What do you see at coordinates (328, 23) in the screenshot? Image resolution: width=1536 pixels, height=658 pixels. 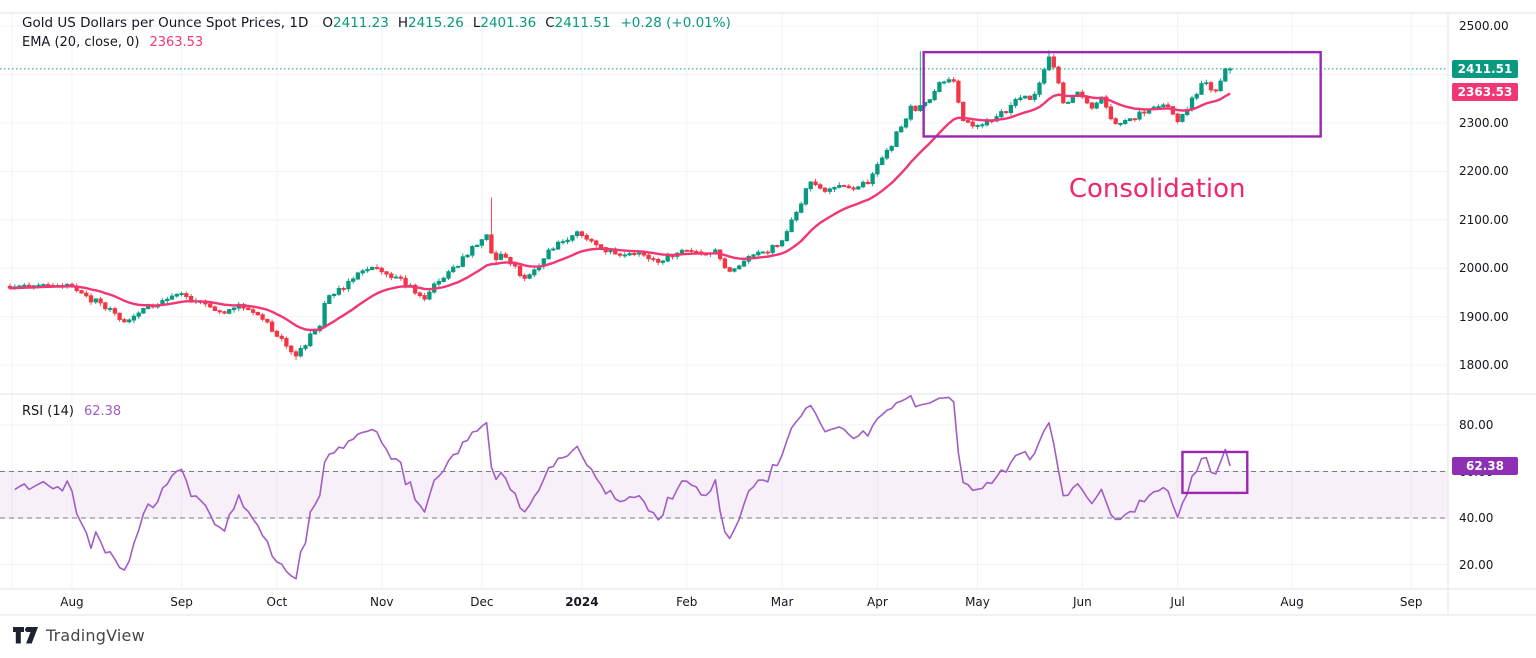 I see `open-letter: O` at bounding box center [328, 23].